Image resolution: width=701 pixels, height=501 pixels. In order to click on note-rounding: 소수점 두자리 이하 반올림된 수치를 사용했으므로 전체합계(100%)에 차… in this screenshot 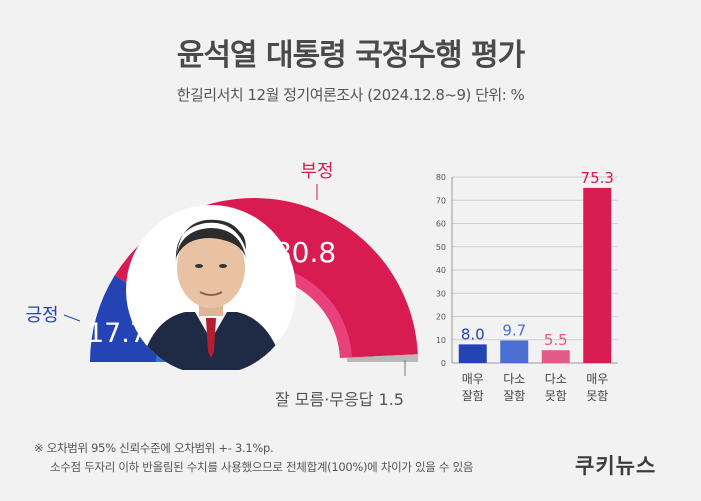, I will do `click(262, 467)`.